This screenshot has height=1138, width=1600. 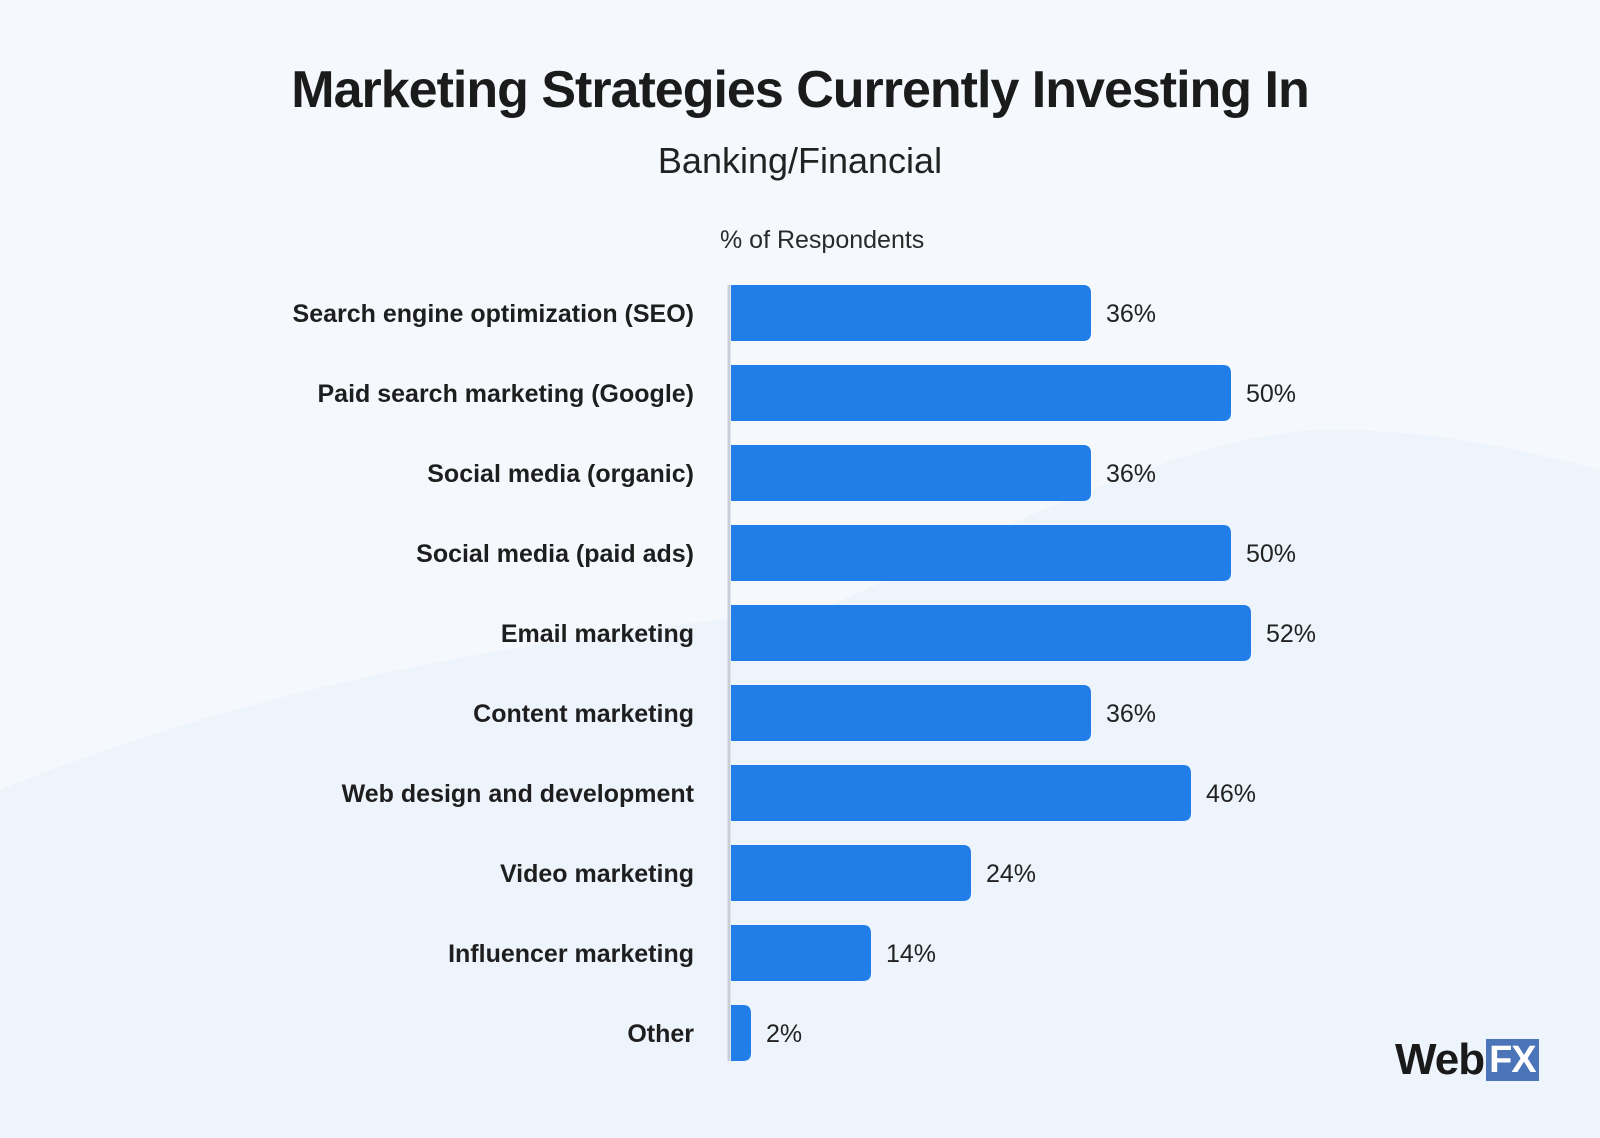 What do you see at coordinates (518, 794) in the screenshot?
I see `category-label: Web design and development` at bounding box center [518, 794].